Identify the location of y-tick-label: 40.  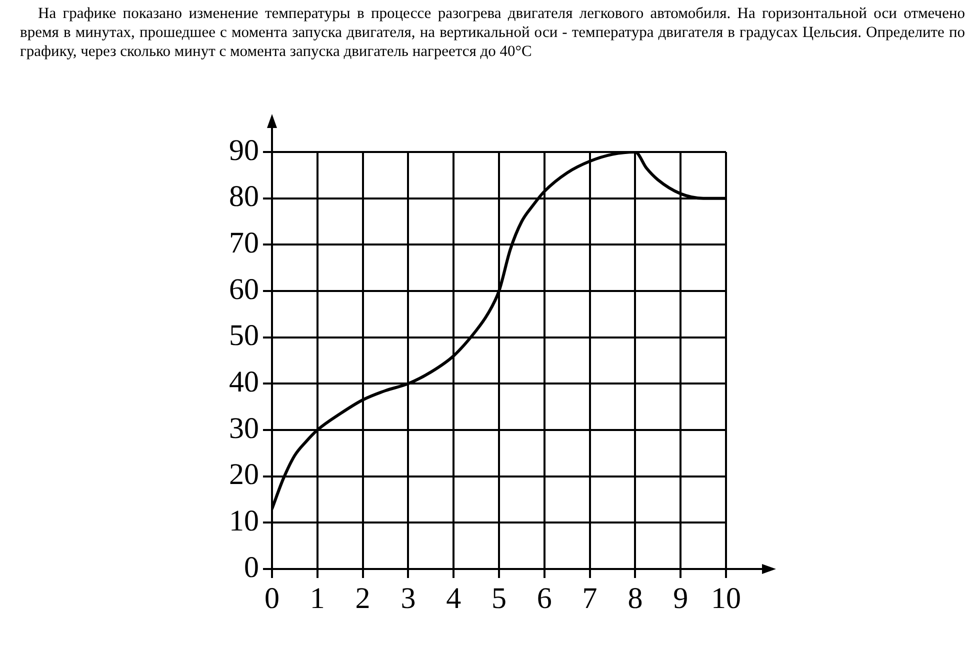
(244, 382).